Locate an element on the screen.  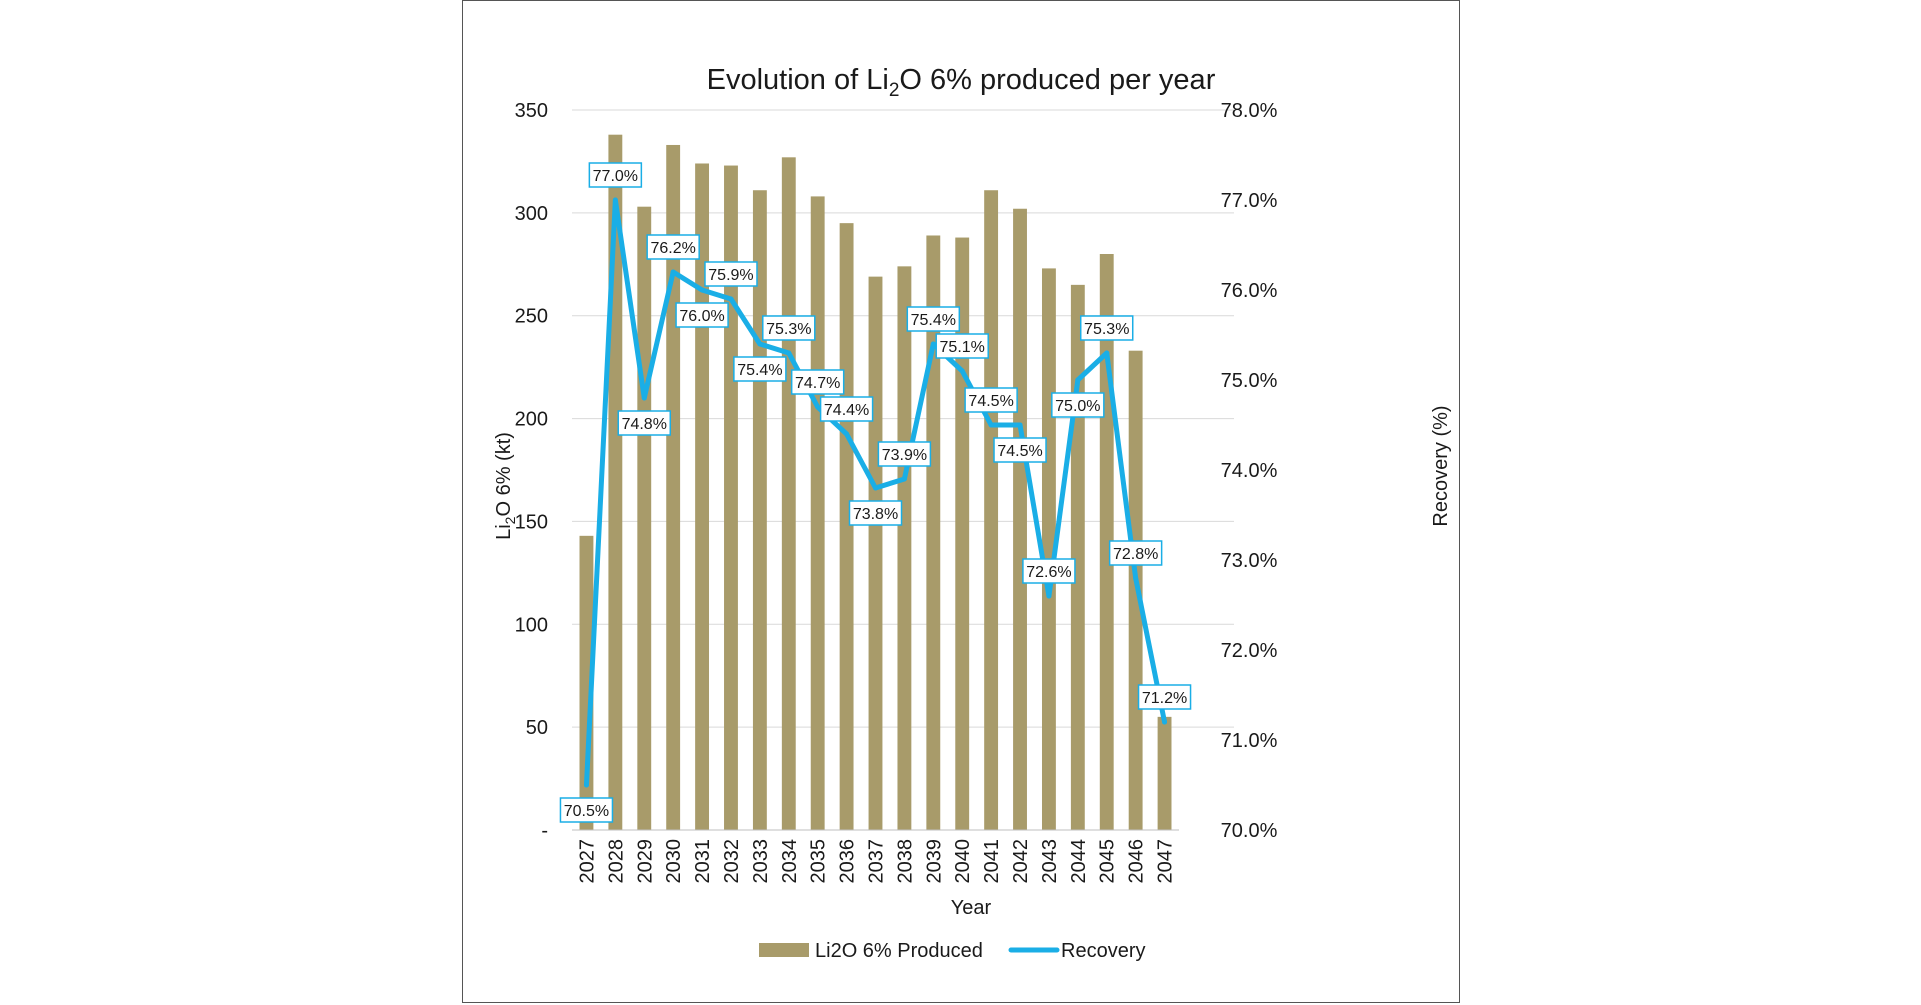
recovery-point-2035 is located at coordinates (818, 407).